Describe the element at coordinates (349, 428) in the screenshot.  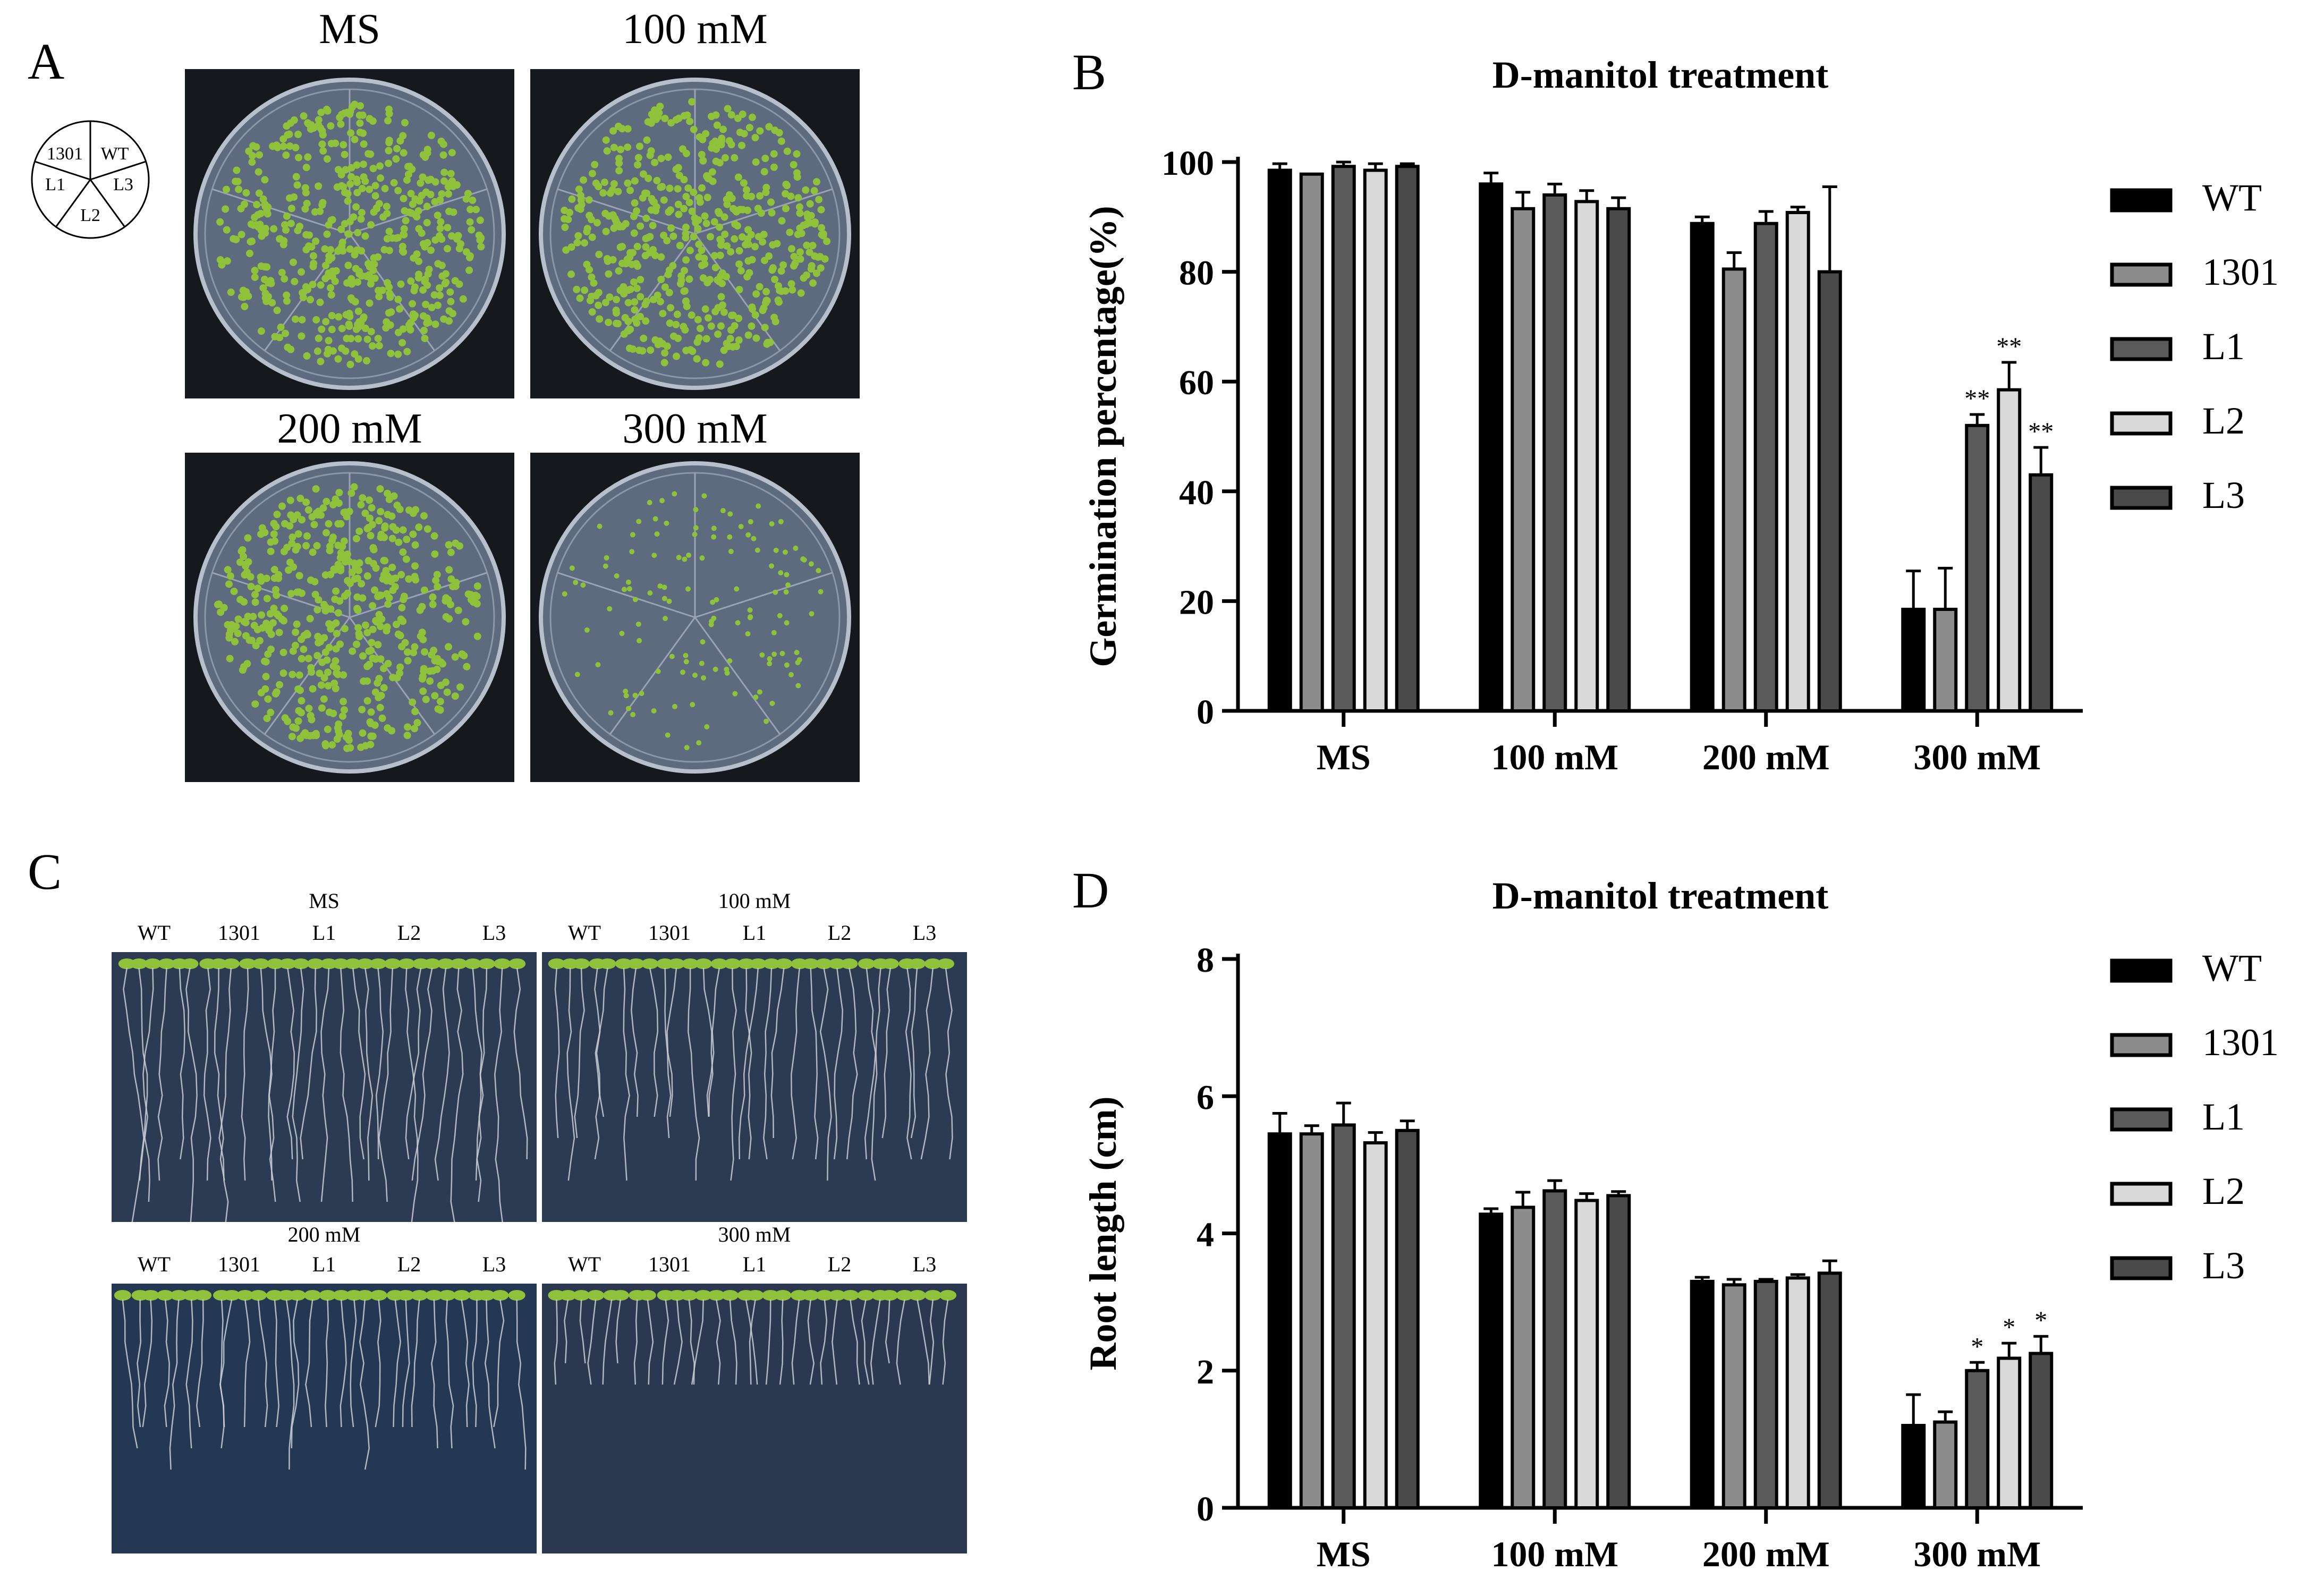
I see `plate-label-a-200: 200 mM` at that location.